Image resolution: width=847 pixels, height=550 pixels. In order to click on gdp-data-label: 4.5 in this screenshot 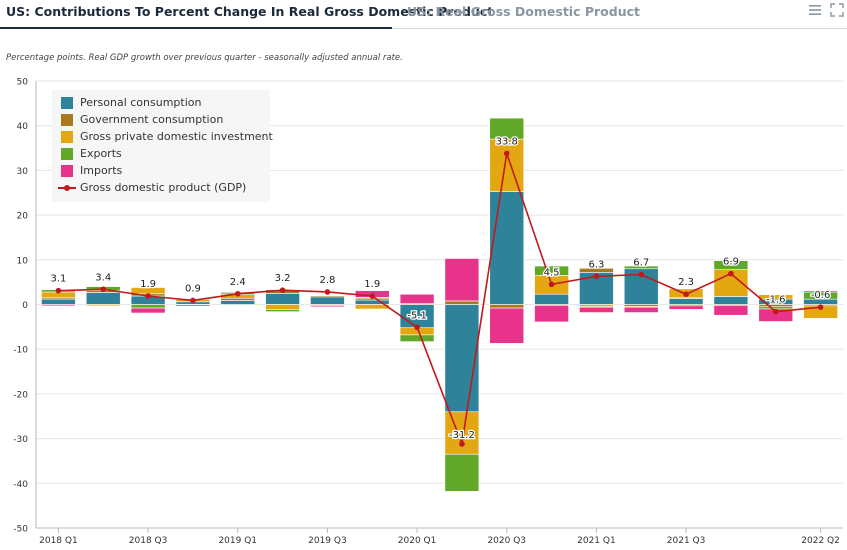, I will do `click(552, 272)`.